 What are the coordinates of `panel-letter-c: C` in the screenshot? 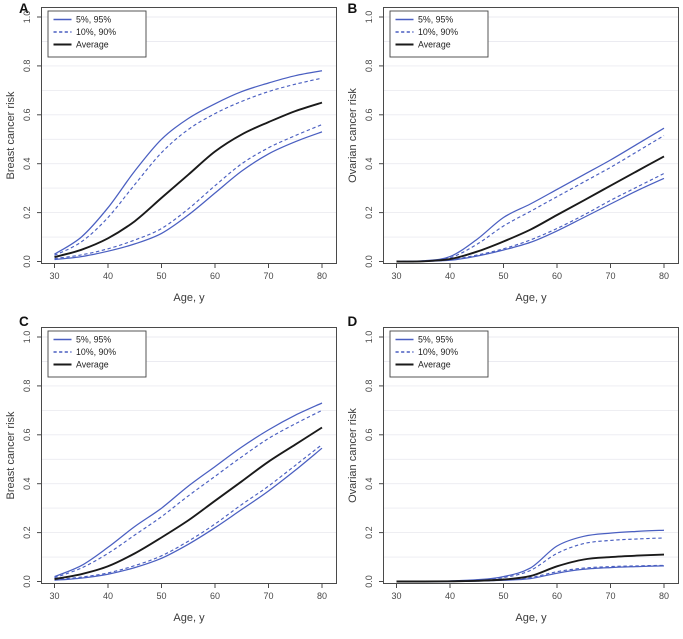 It's located at (24, 321).